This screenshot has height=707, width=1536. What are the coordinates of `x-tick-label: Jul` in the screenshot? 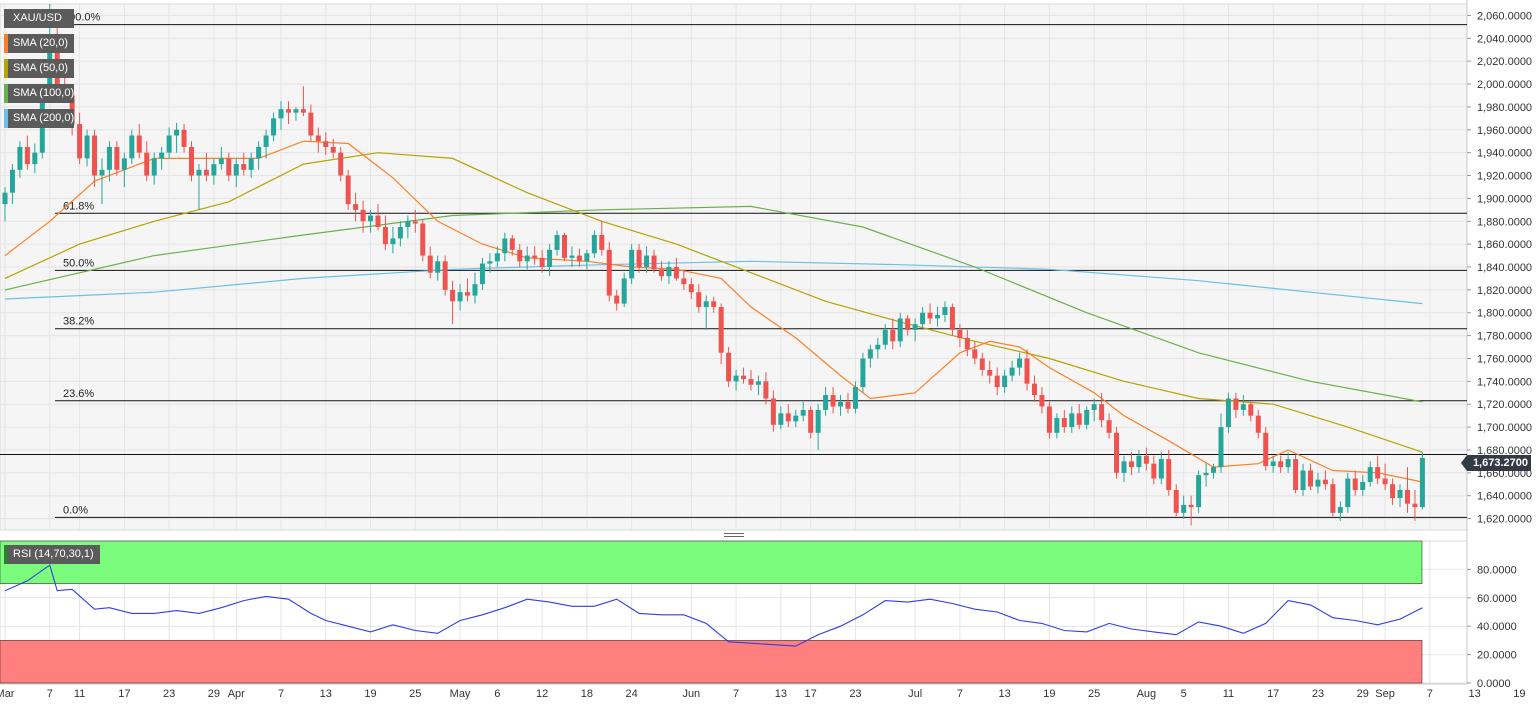 It's located at (915, 694).